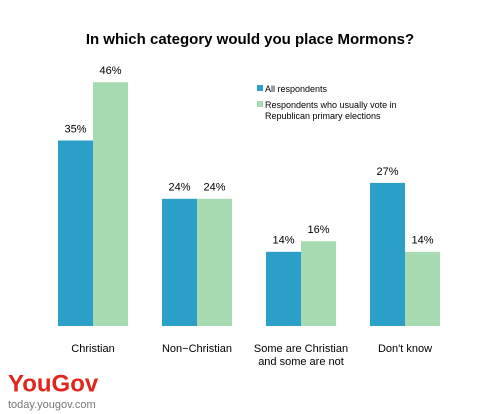 This screenshot has height=414, width=499. What do you see at coordinates (387, 172) in the screenshot?
I see `value-label: 27%` at bounding box center [387, 172].